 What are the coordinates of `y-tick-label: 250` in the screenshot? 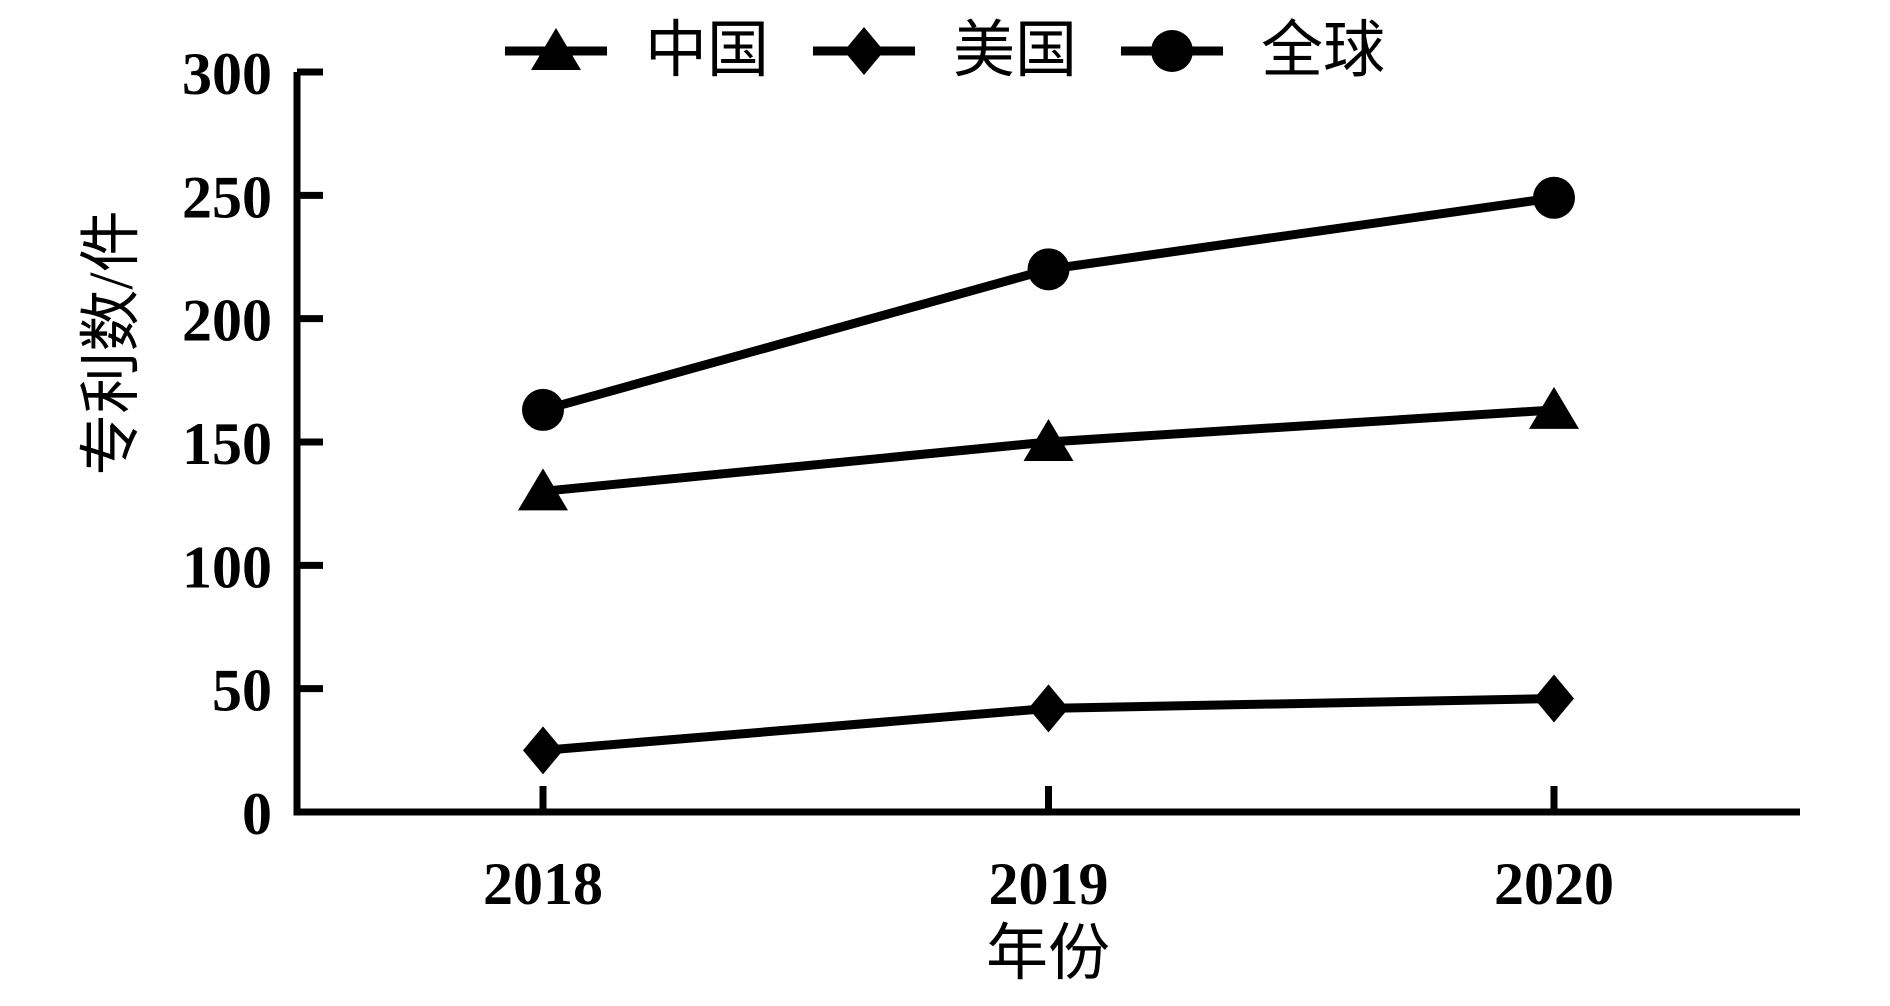 It's located at (227, 197).